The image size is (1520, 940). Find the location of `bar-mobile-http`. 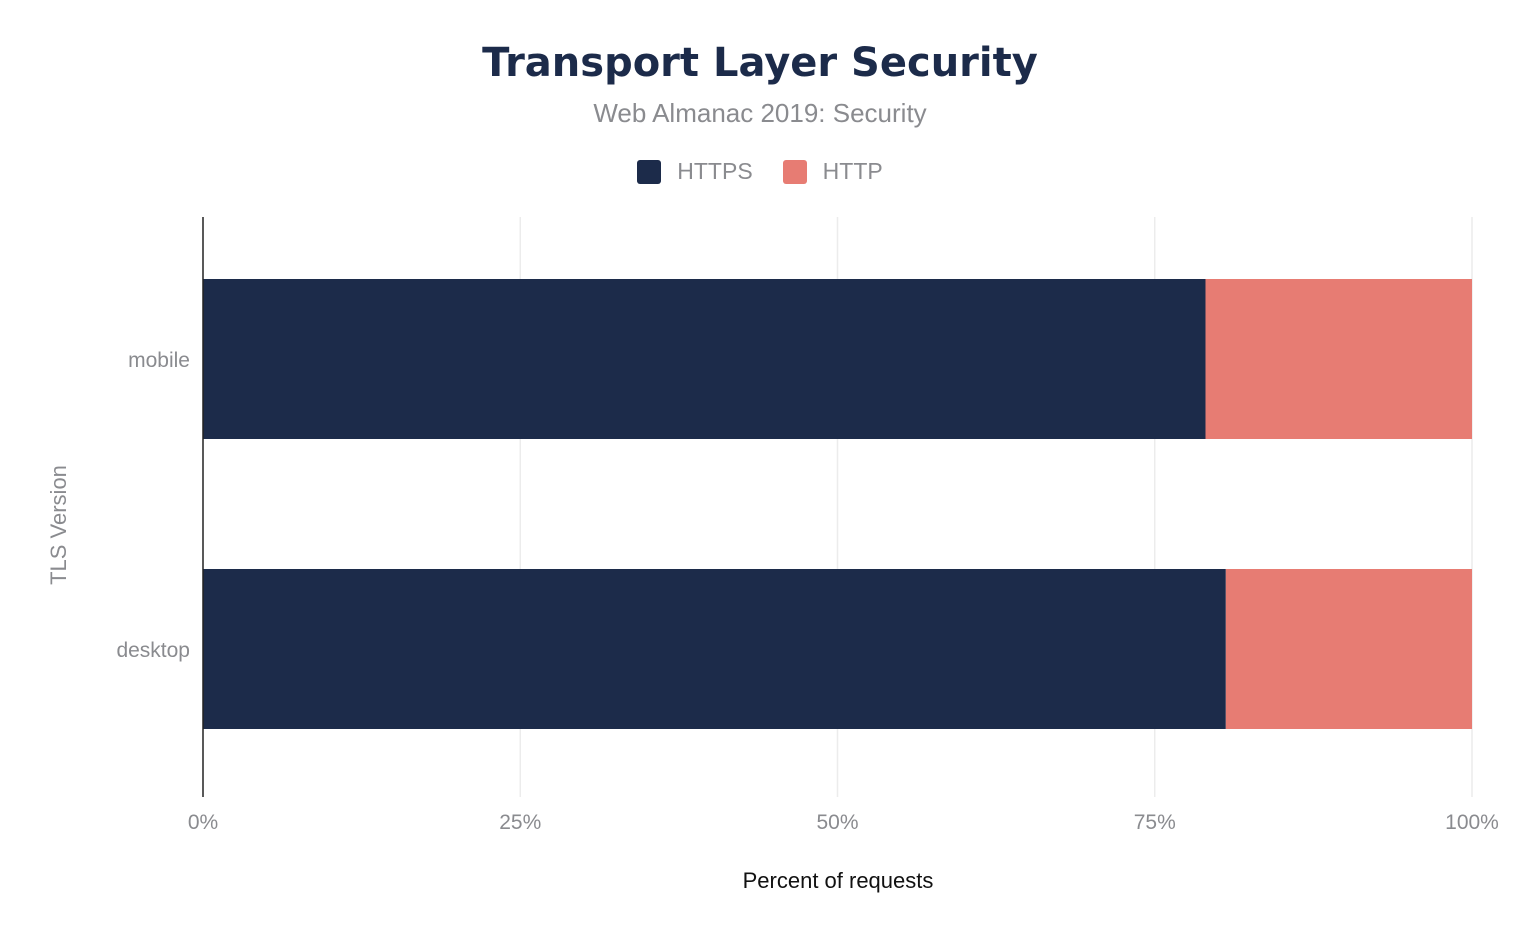

bar-mobile-http is located at coordinates (1338, 359).